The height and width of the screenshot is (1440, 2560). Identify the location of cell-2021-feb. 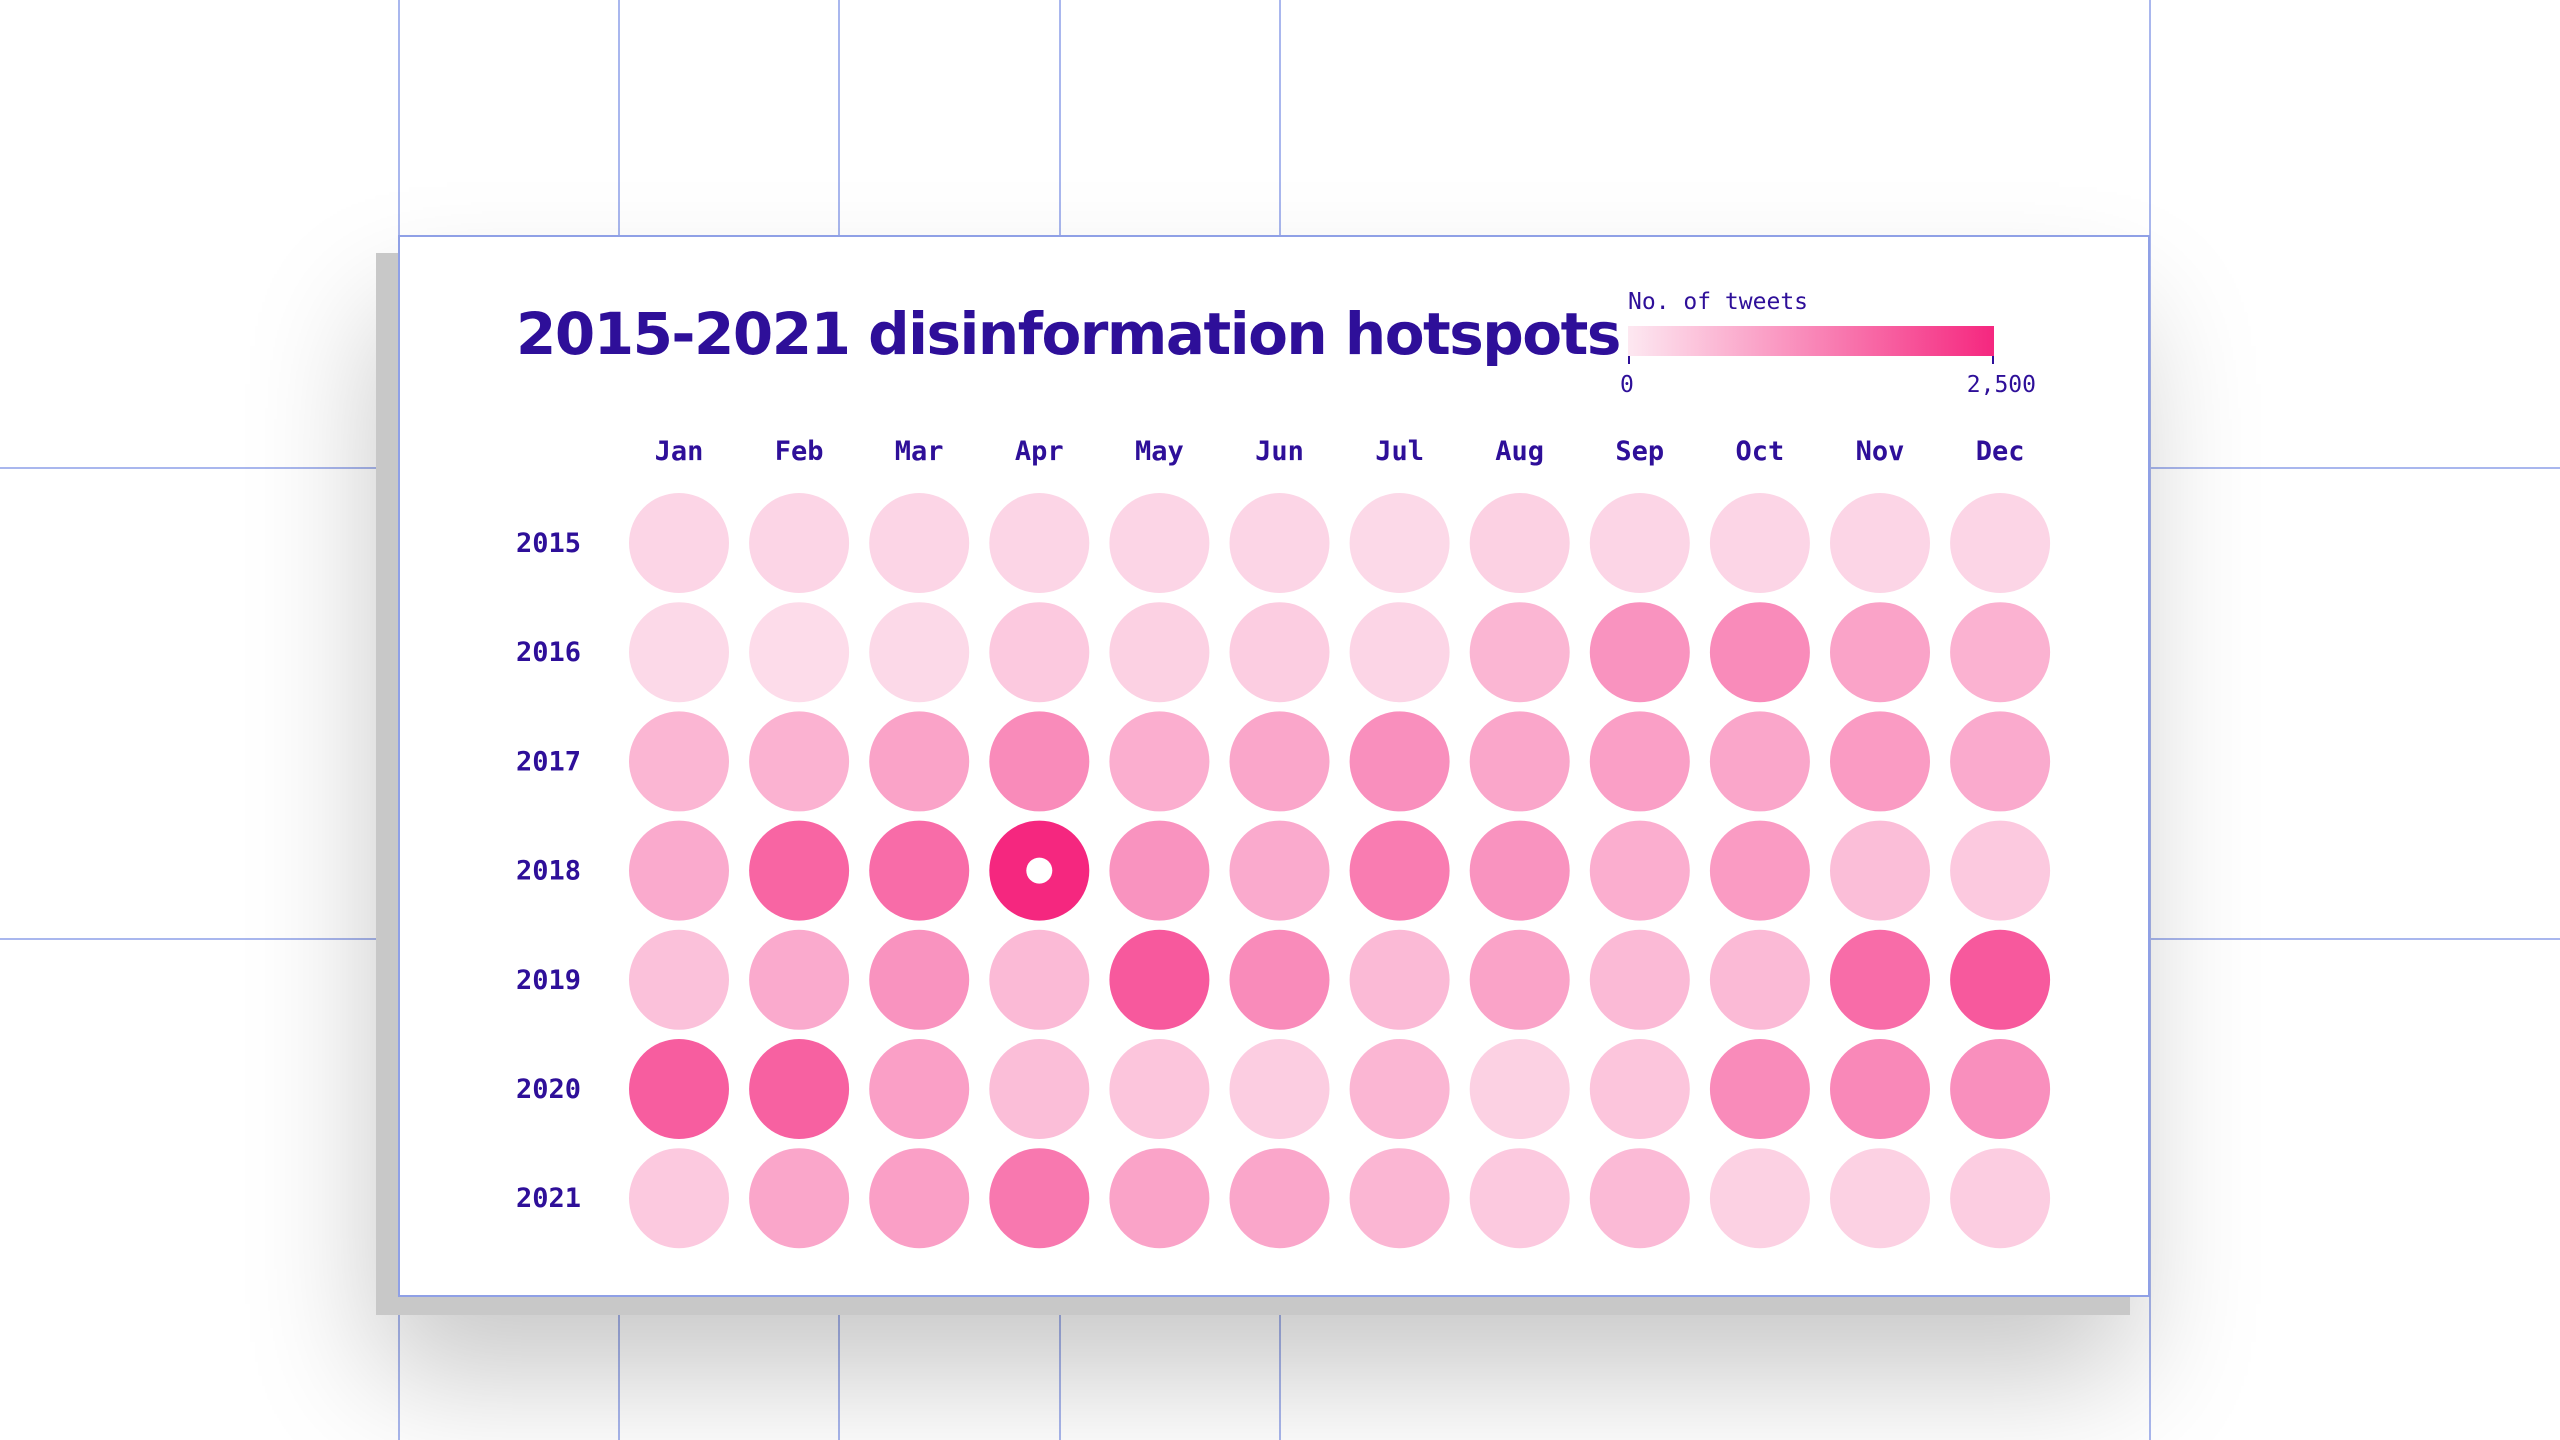
(799, 1198).